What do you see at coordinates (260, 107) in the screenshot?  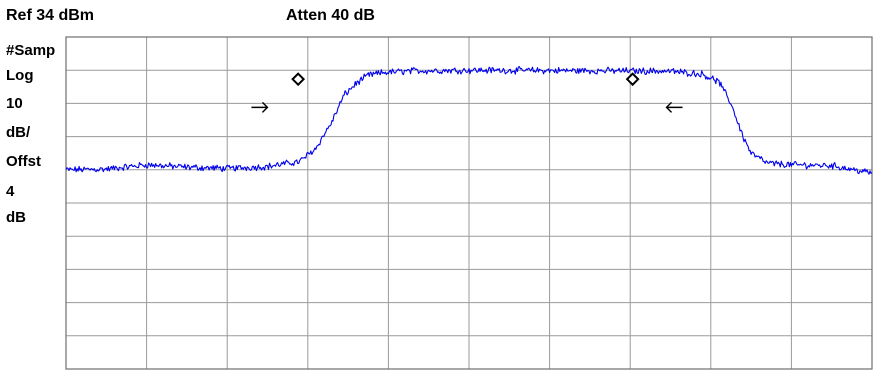 I see `arrow-right-icon` at bounding box center [260, 107].